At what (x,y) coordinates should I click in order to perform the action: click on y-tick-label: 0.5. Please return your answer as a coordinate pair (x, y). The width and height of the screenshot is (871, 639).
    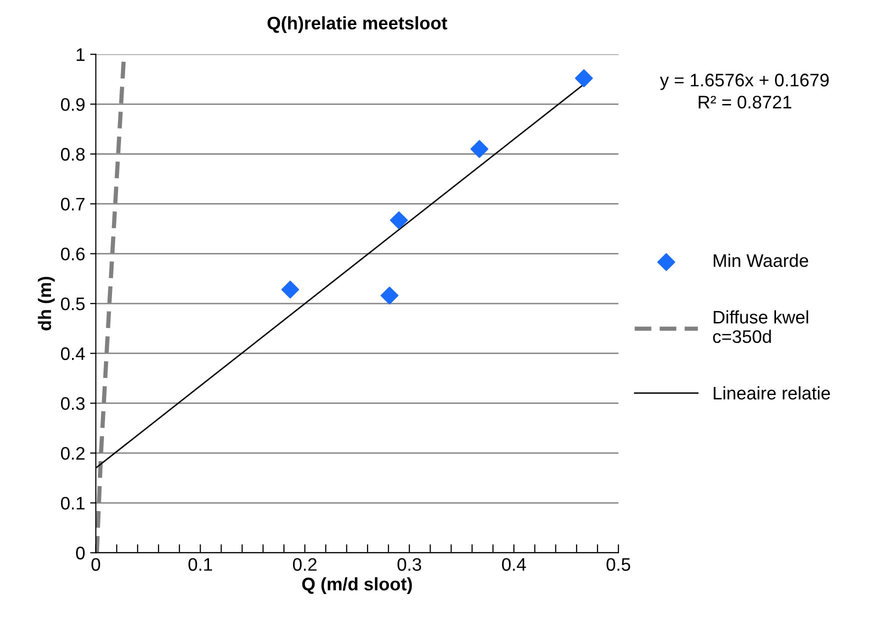
    Looking at the image, I should click on (73, 303).